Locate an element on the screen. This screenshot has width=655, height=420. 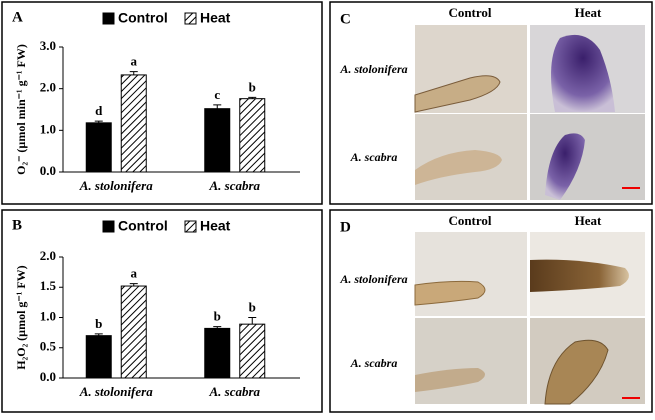
y-tick-label: 0.5 is located at coordinates (48, 346).